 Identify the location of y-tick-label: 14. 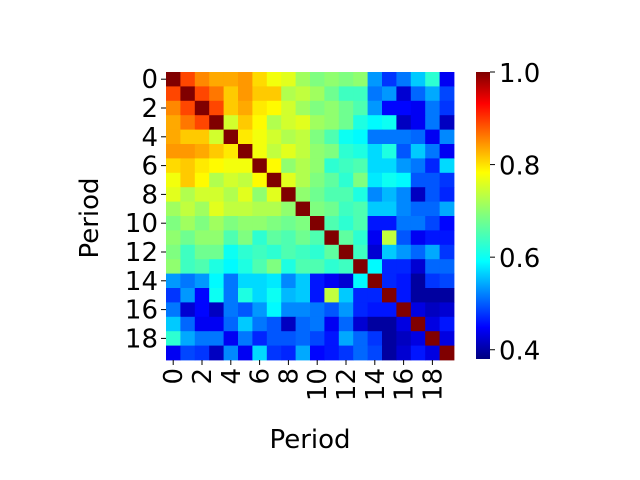
(141, 282).